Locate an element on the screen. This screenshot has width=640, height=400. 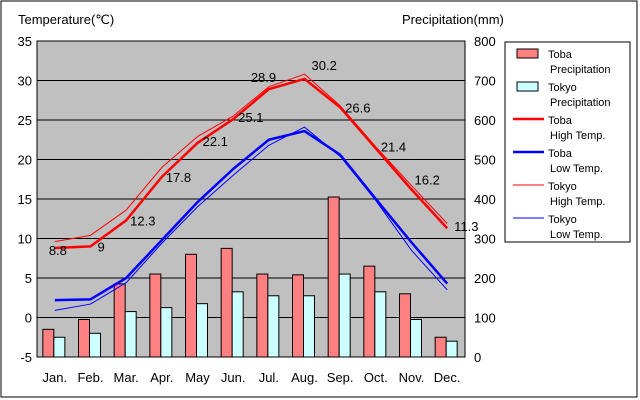
category-label: Aug. is located at coordinates (304, 377).